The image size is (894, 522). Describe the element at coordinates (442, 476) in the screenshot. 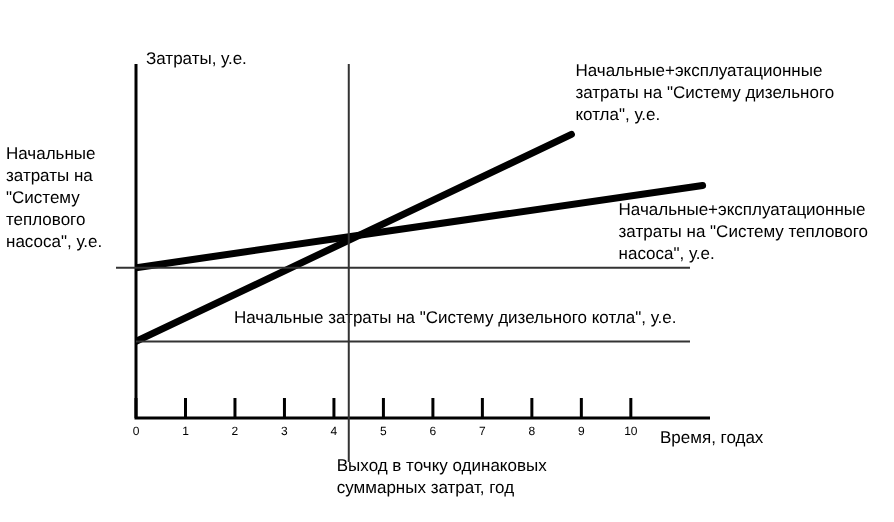

I see `ref-line-label: Выход в точку одинаковых суммарных затрат, год` at that location.